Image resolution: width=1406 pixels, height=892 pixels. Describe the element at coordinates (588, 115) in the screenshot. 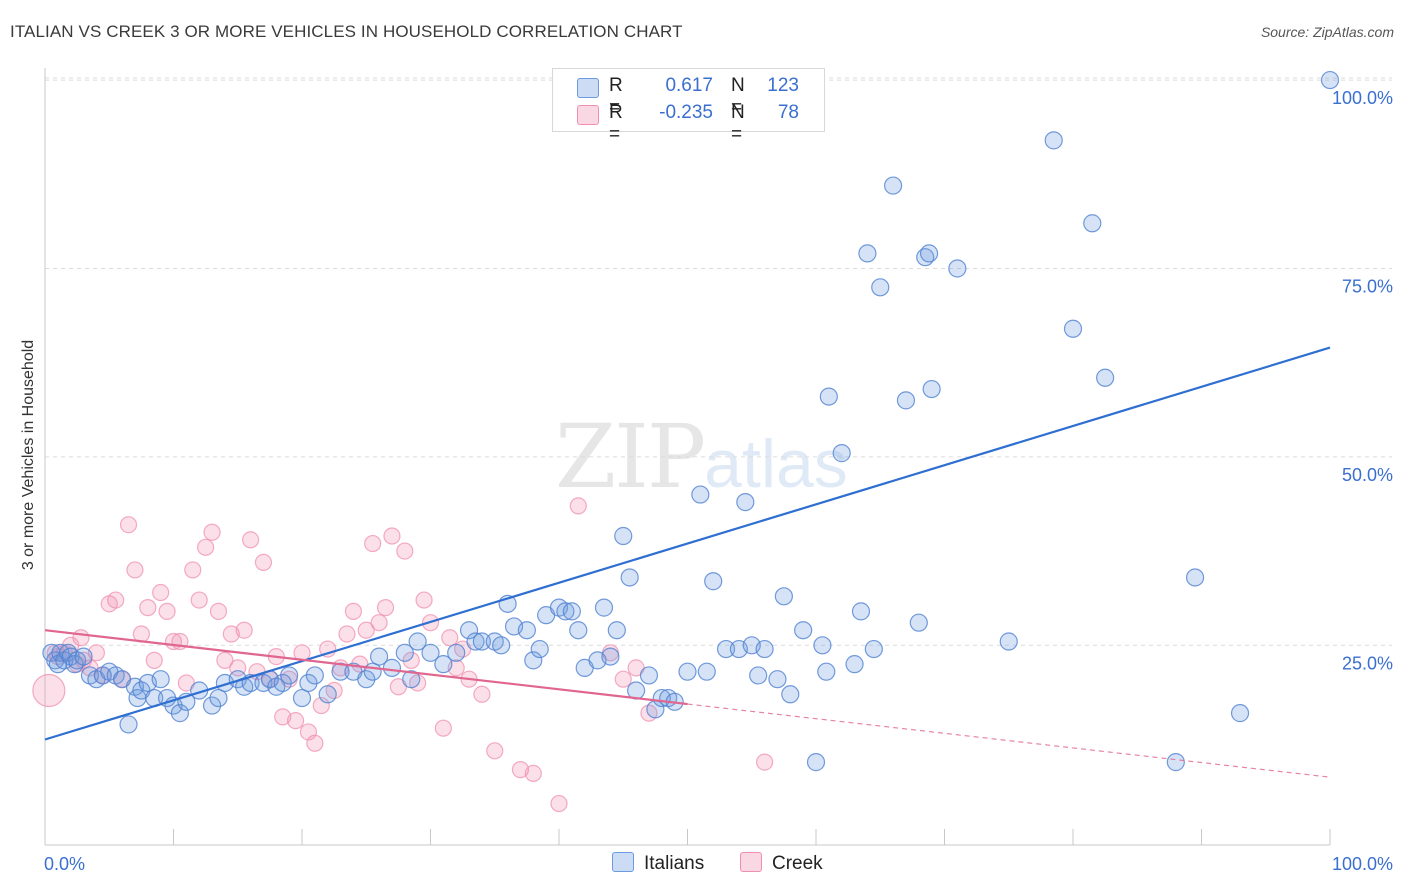

I see `creek-swatch-icon` at that location.